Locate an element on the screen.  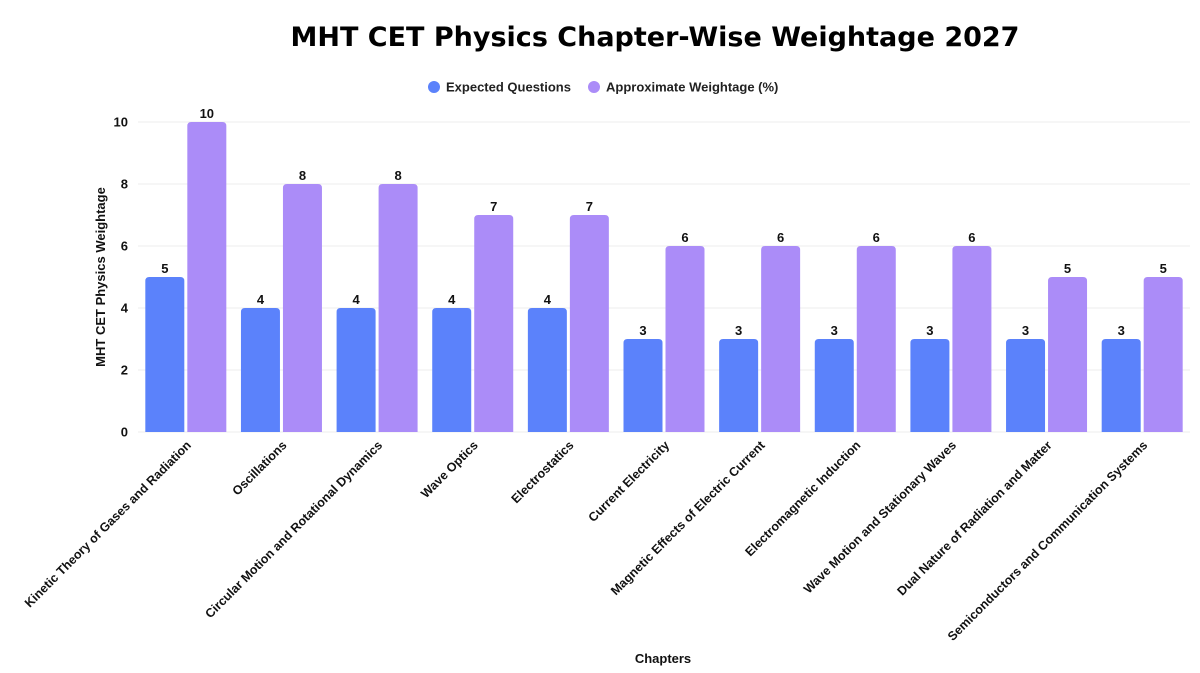
x-tick-label: Wave Optics is located at coordinates (449, 469).